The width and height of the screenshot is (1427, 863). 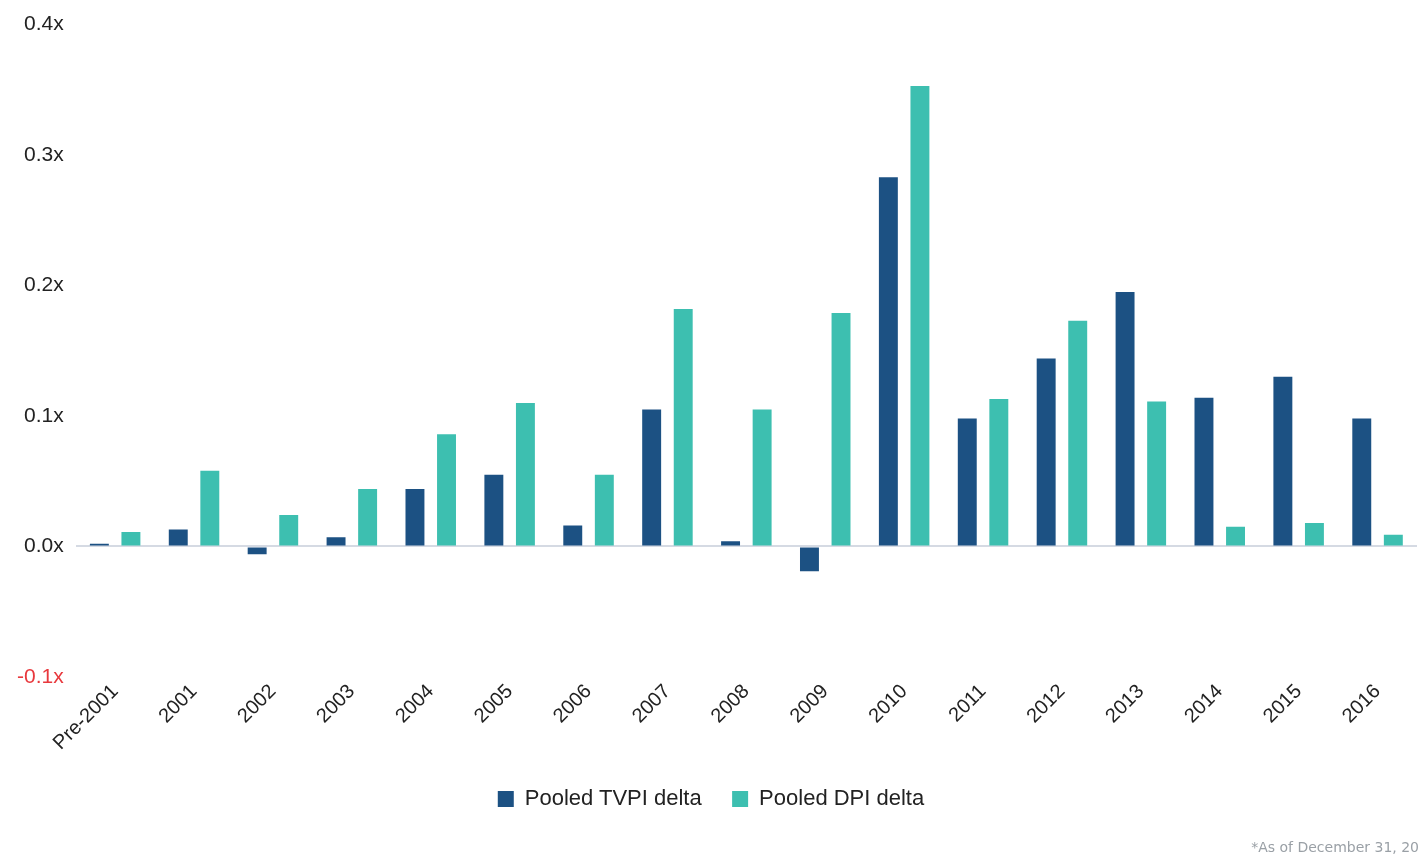 What do you see at coordinates (41, 675) in the screenshot?
I see `y-tick-label: -0.1x` at bounding box center [41, 675].